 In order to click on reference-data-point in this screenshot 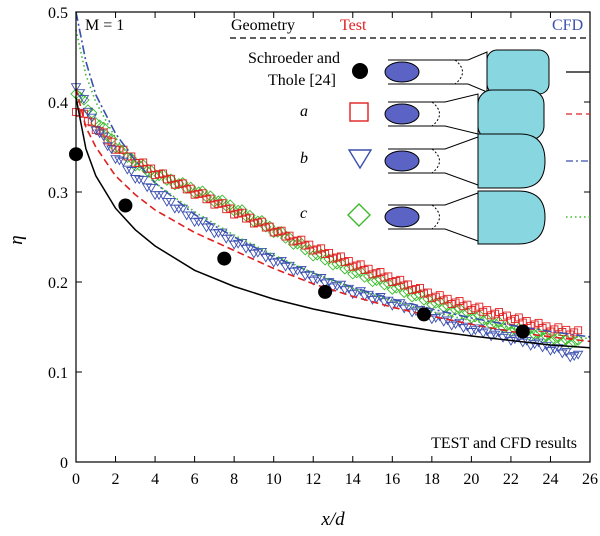, I will do `click(423, 314)`.